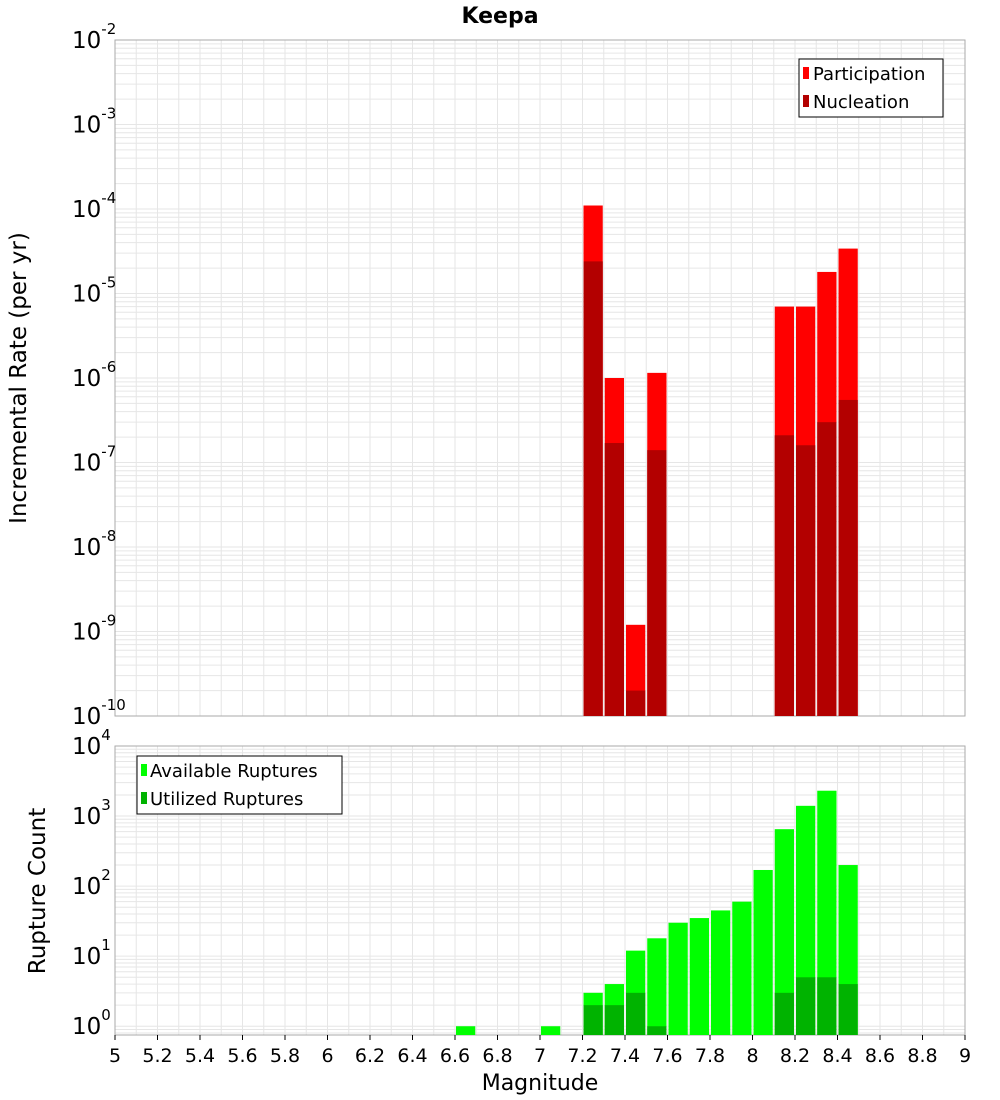 This screenshot has width=1000, height=1100. I want to click on top-y-ticks: 10⁻² 10⁻³ 10⁻⁴ 10⁻⁵ 10⁻⁶ 10⁻⁷ 10⁻⁸ 10⁻⁹ 10⁻¹⁰, so click(99, 375).